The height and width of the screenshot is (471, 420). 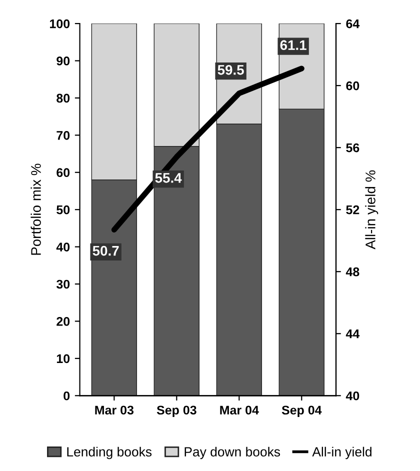 What do you see at coordinates (353, 85) in the screenshot?
I see `y2-tick-label: 60` at bounding box center [353, 85].